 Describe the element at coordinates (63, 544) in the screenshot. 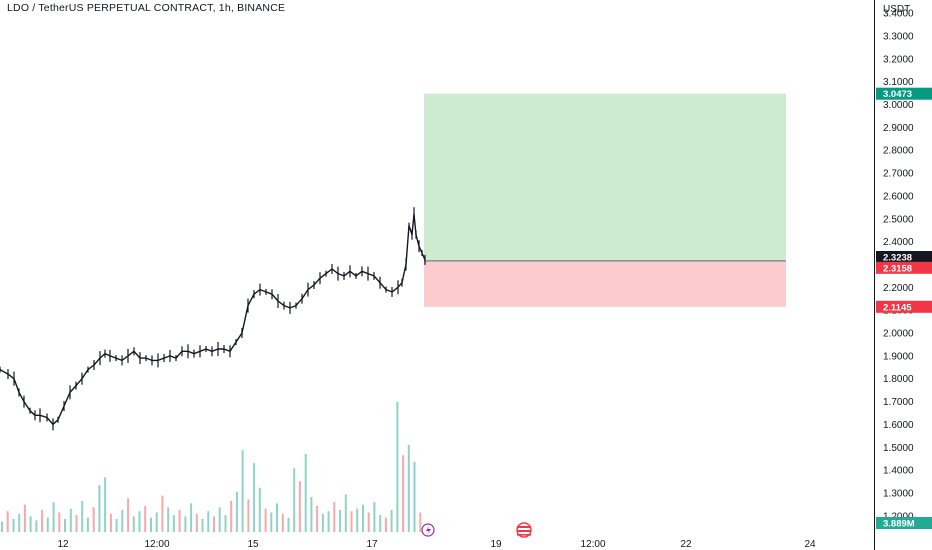

I see `time-tick-label: 12` at that location.